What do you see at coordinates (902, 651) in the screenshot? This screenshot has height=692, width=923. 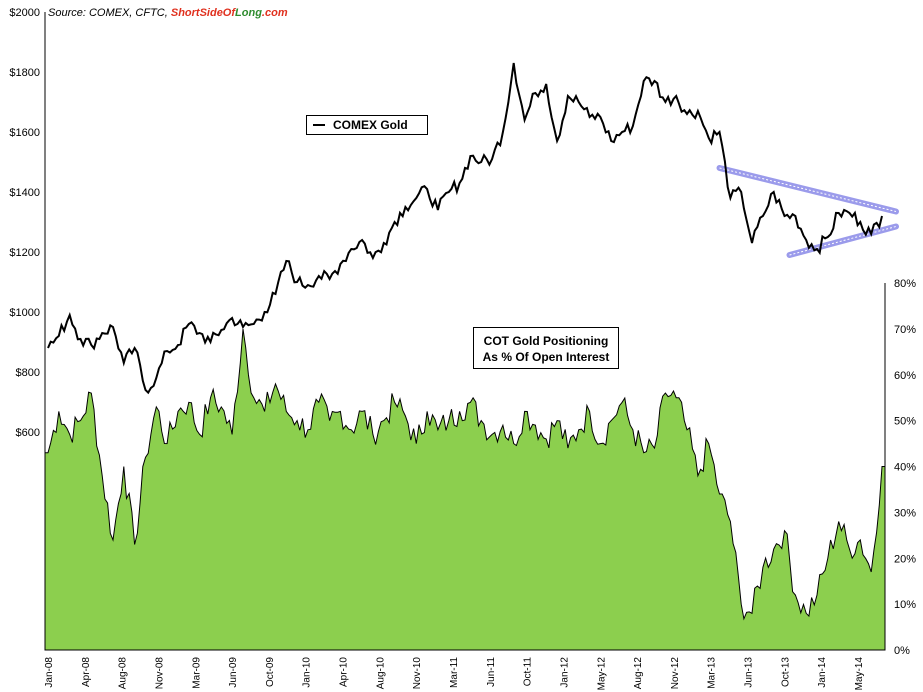 I see `right-tick-label: 0%` at bounding box center [902, 651].